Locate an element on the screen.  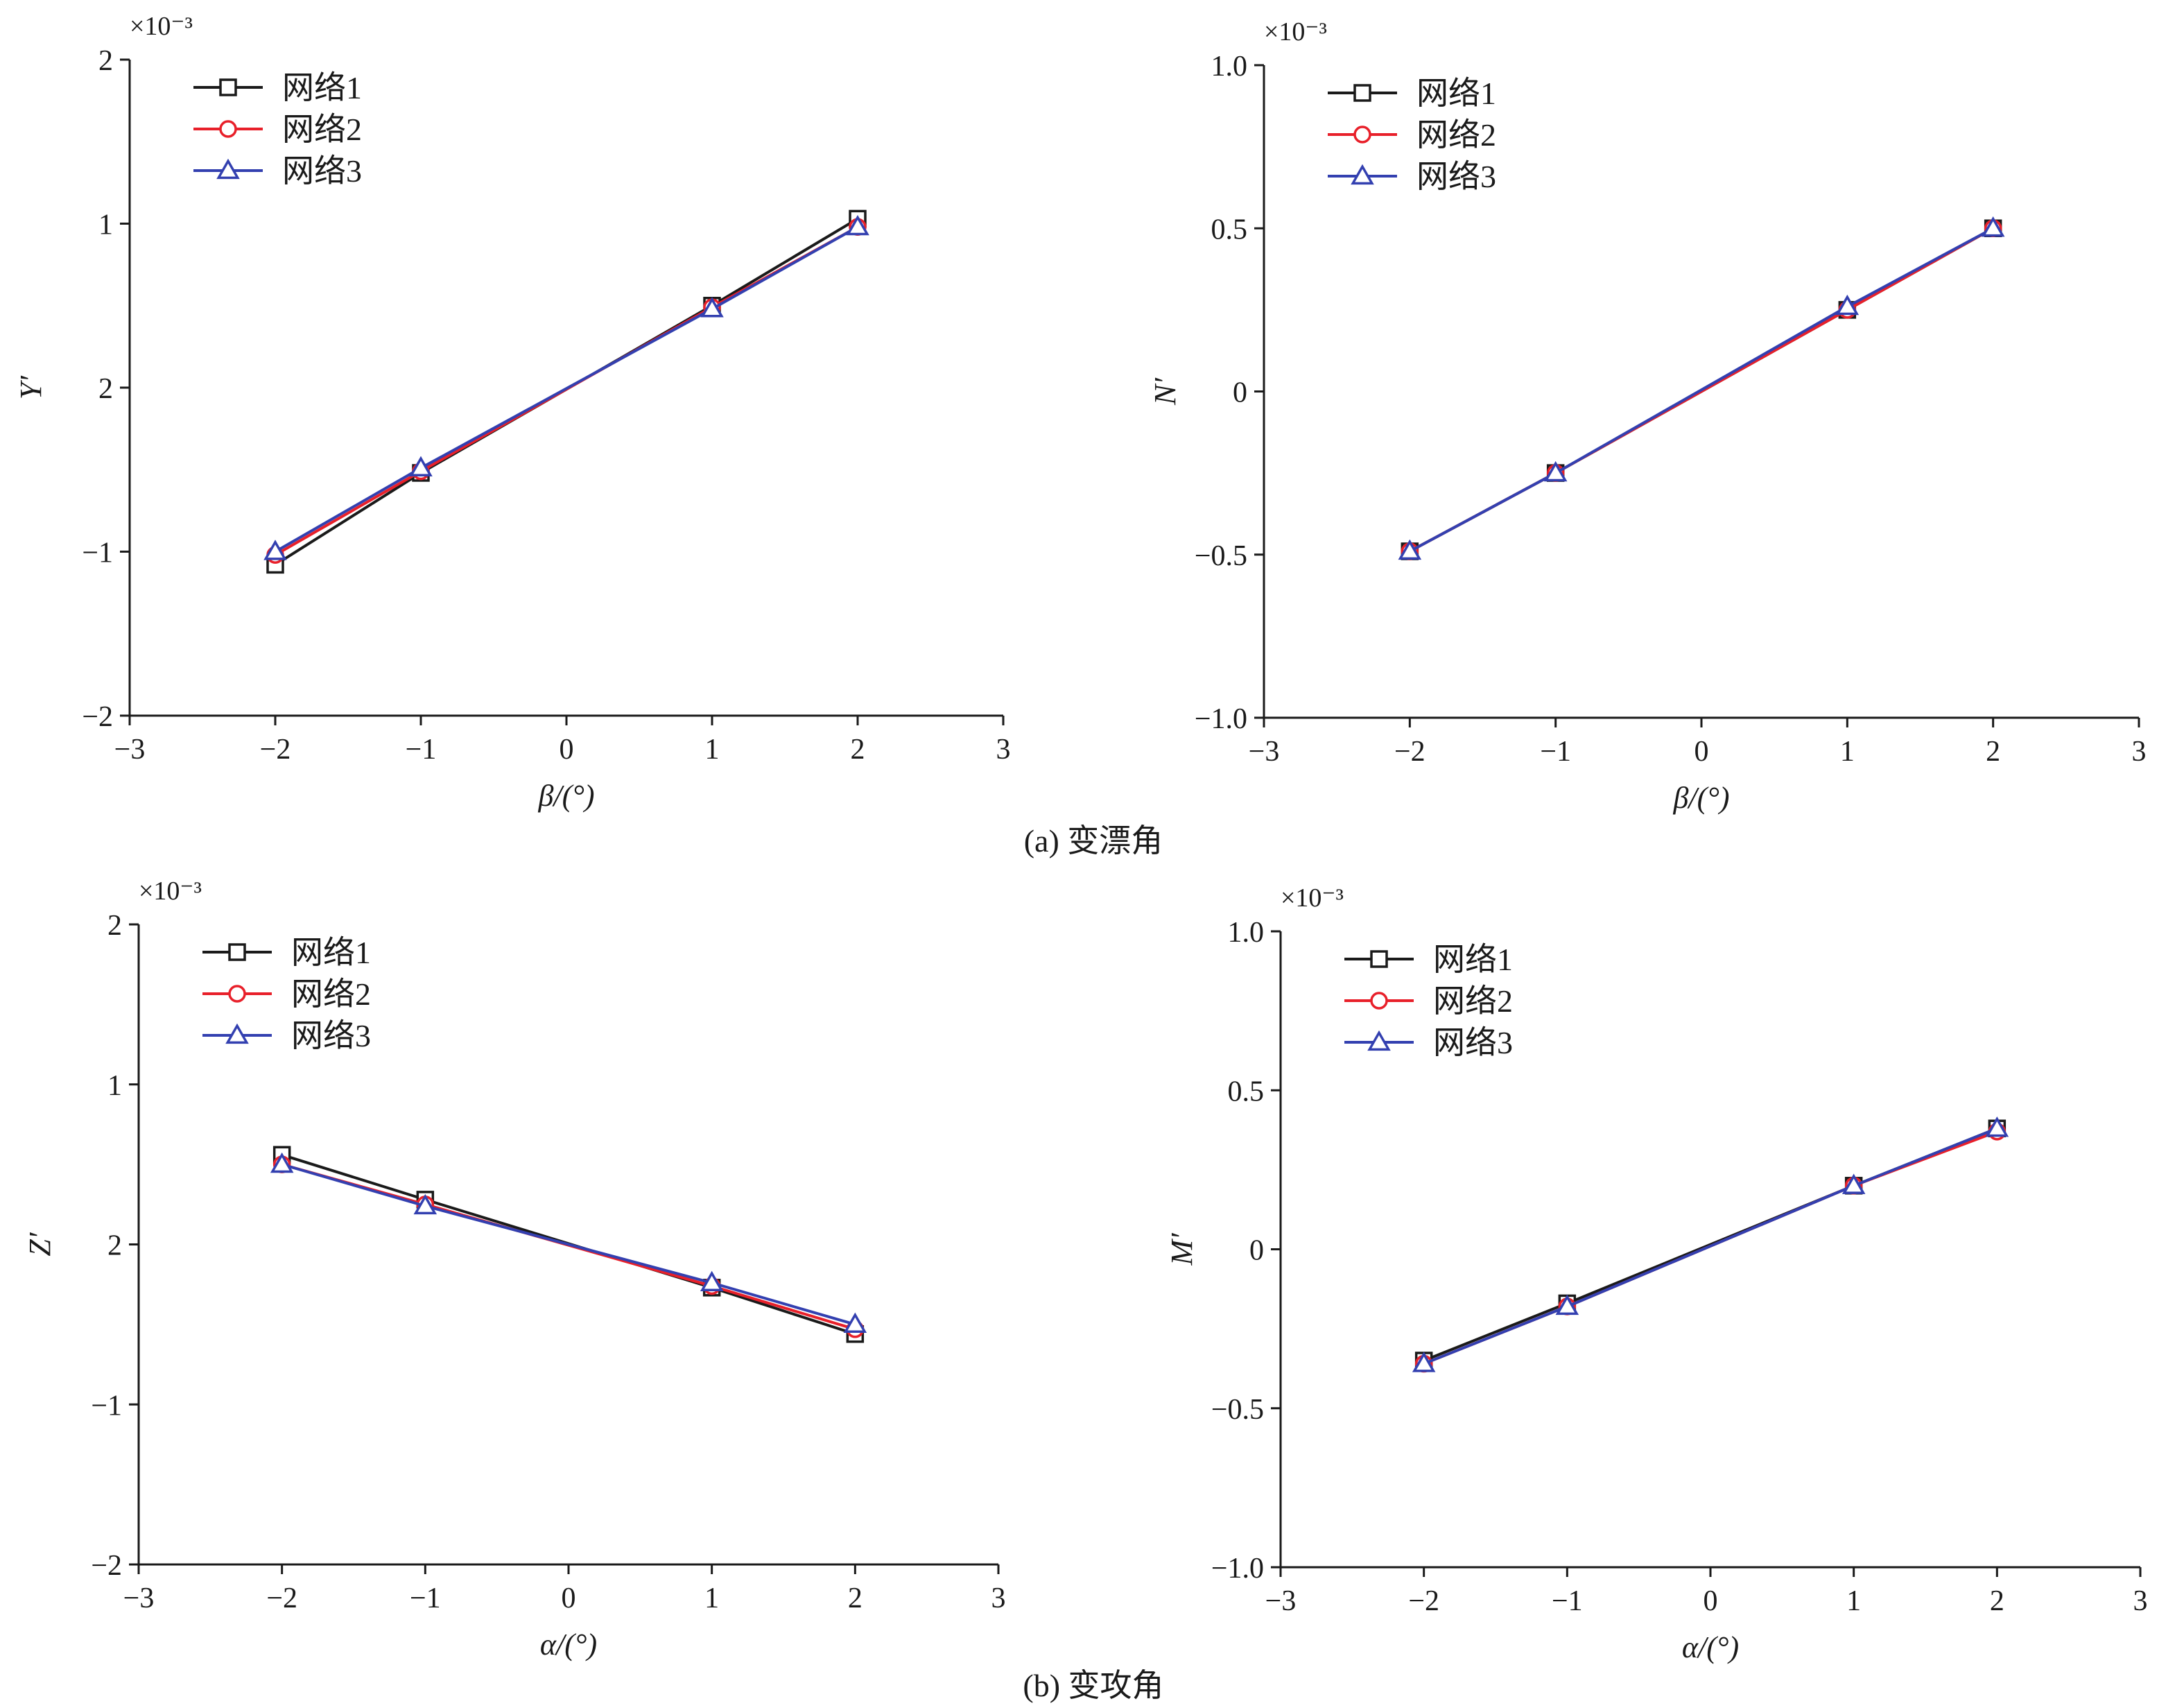
caption-a: (a) 变漂角 is located at coordinates (1093, 841).